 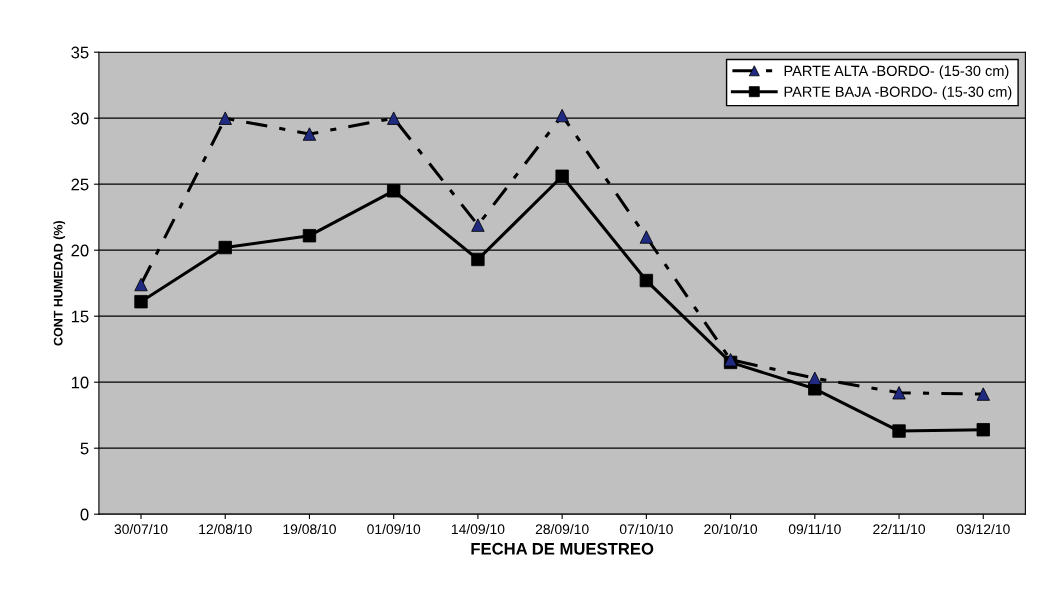 What do you see at coordinates (898, 93) in the screenshot?
I see `legend-label: PARTE BAJA -BORDO- (15-30 cm)` at bounding box center [898, 93].